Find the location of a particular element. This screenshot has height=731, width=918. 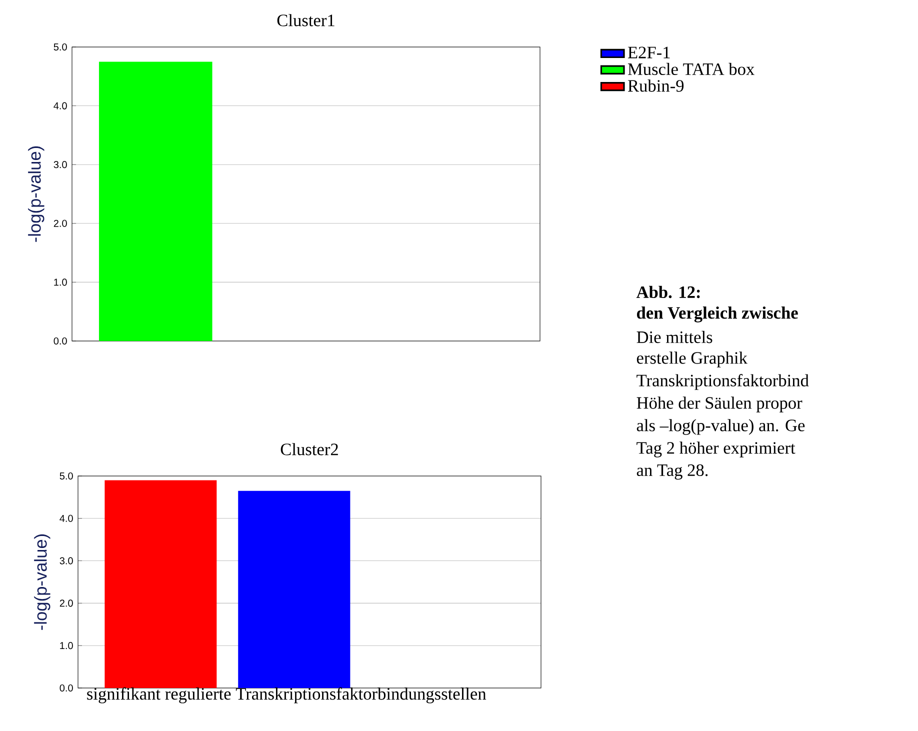

text: als –log(p-value) an. Ge is located at coordinates (720, 427).